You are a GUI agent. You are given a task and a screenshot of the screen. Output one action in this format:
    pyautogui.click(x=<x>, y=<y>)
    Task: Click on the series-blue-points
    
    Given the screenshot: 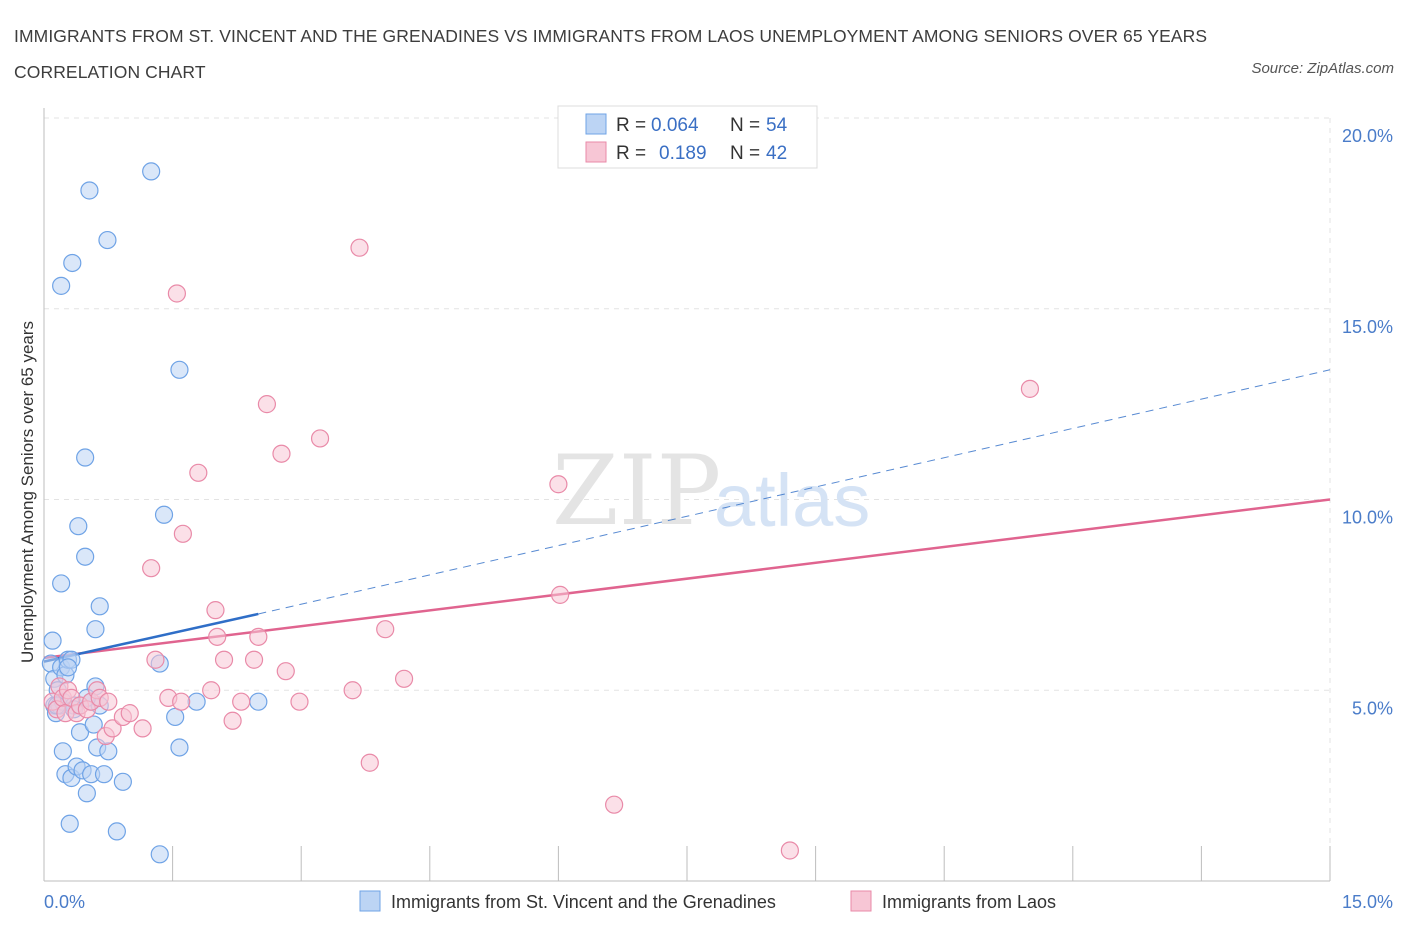 What is the action you would take?
    pyautogui.click(x=154, y=513)
    